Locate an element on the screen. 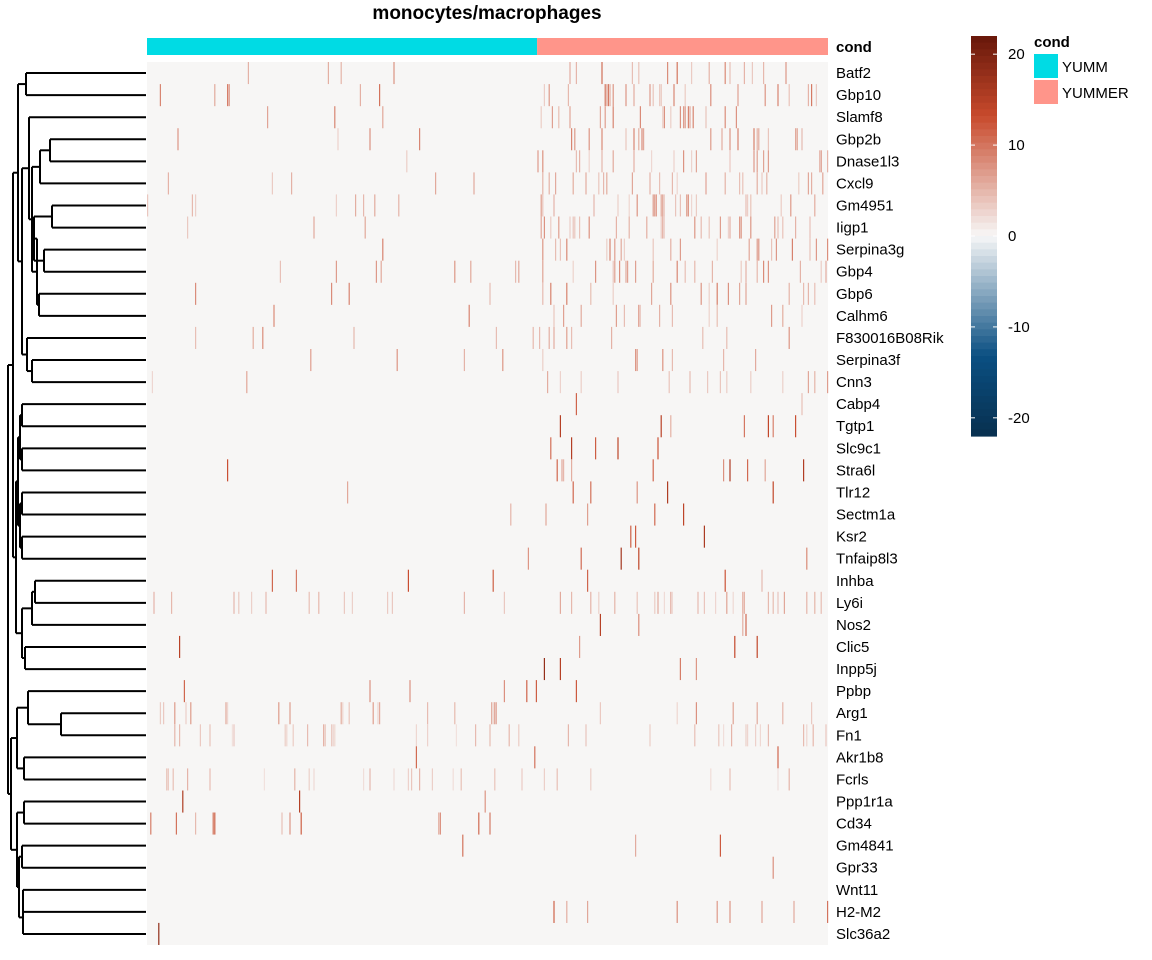 The height and width of the screenshot is (960, 1152). row-label: Gbp4 is located at coordinates (854, 272).